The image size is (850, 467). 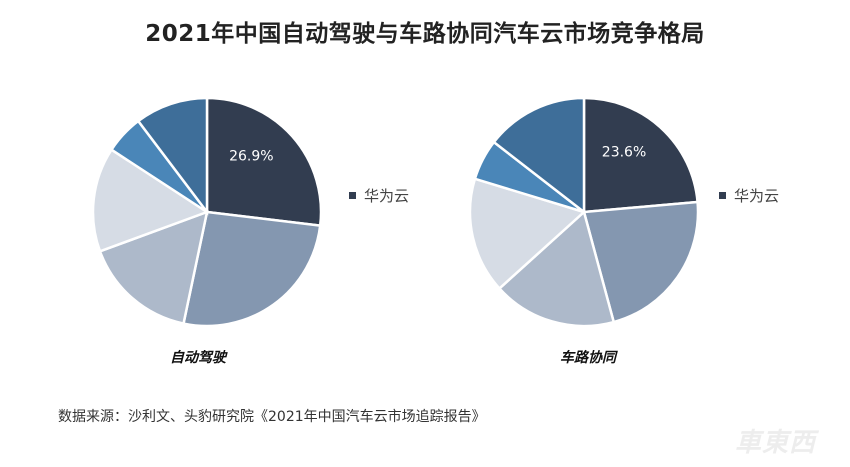 I want to click on slice-percent-label: 26.9%, so click(x=251, y=157).